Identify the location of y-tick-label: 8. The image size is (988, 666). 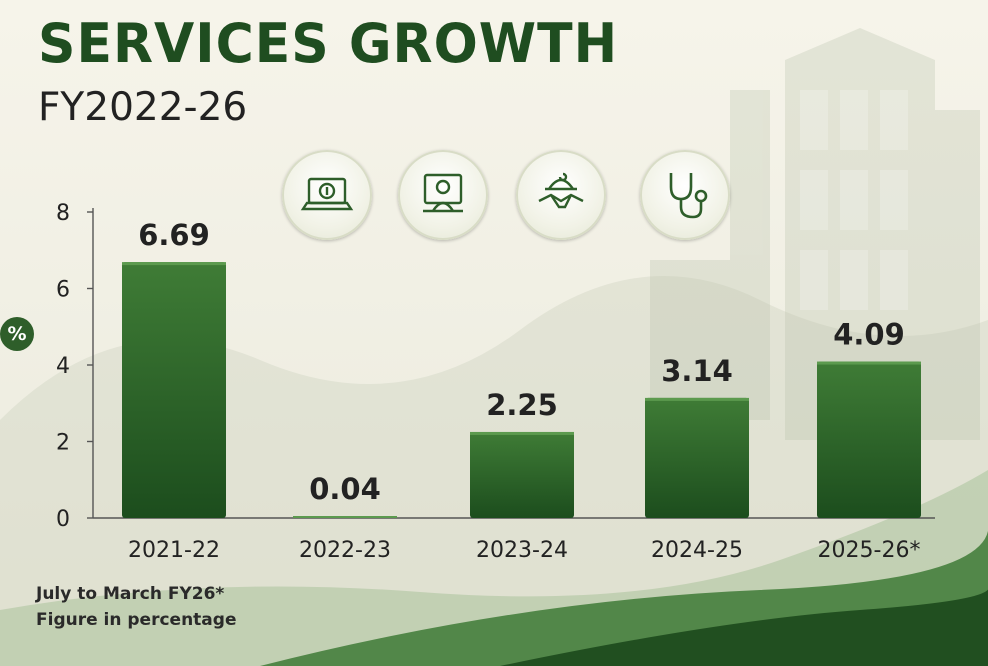
(63, 213).